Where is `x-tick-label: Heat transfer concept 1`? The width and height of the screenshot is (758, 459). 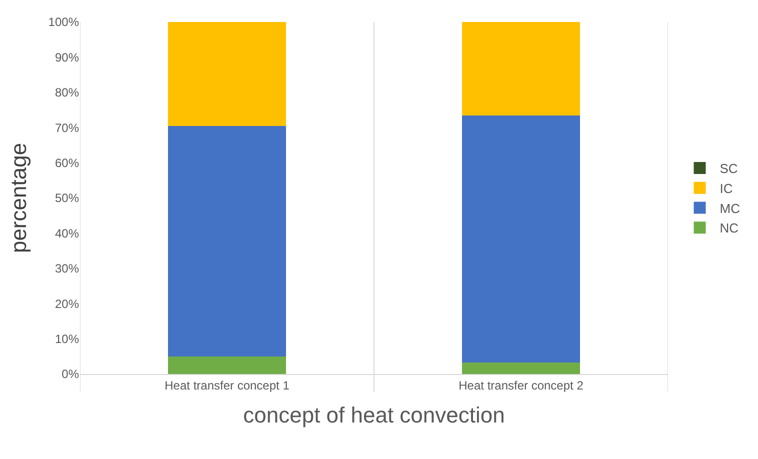 x-tick-label: Heat transfer concept 1 is located at coordinates (227, 385).